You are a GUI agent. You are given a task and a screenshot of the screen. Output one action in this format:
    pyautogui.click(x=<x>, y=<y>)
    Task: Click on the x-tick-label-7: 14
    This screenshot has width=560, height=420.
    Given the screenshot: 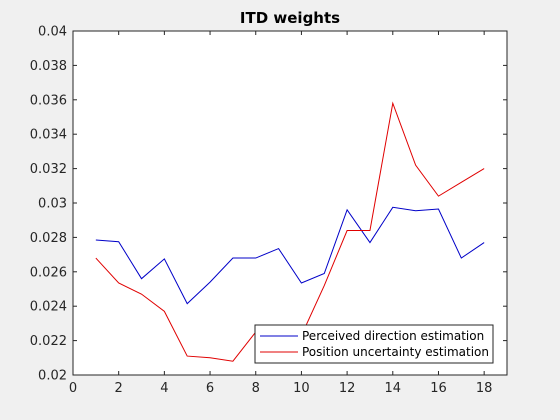 What is the action you would take?
    pyautogui.click(x=393, y=388)
    